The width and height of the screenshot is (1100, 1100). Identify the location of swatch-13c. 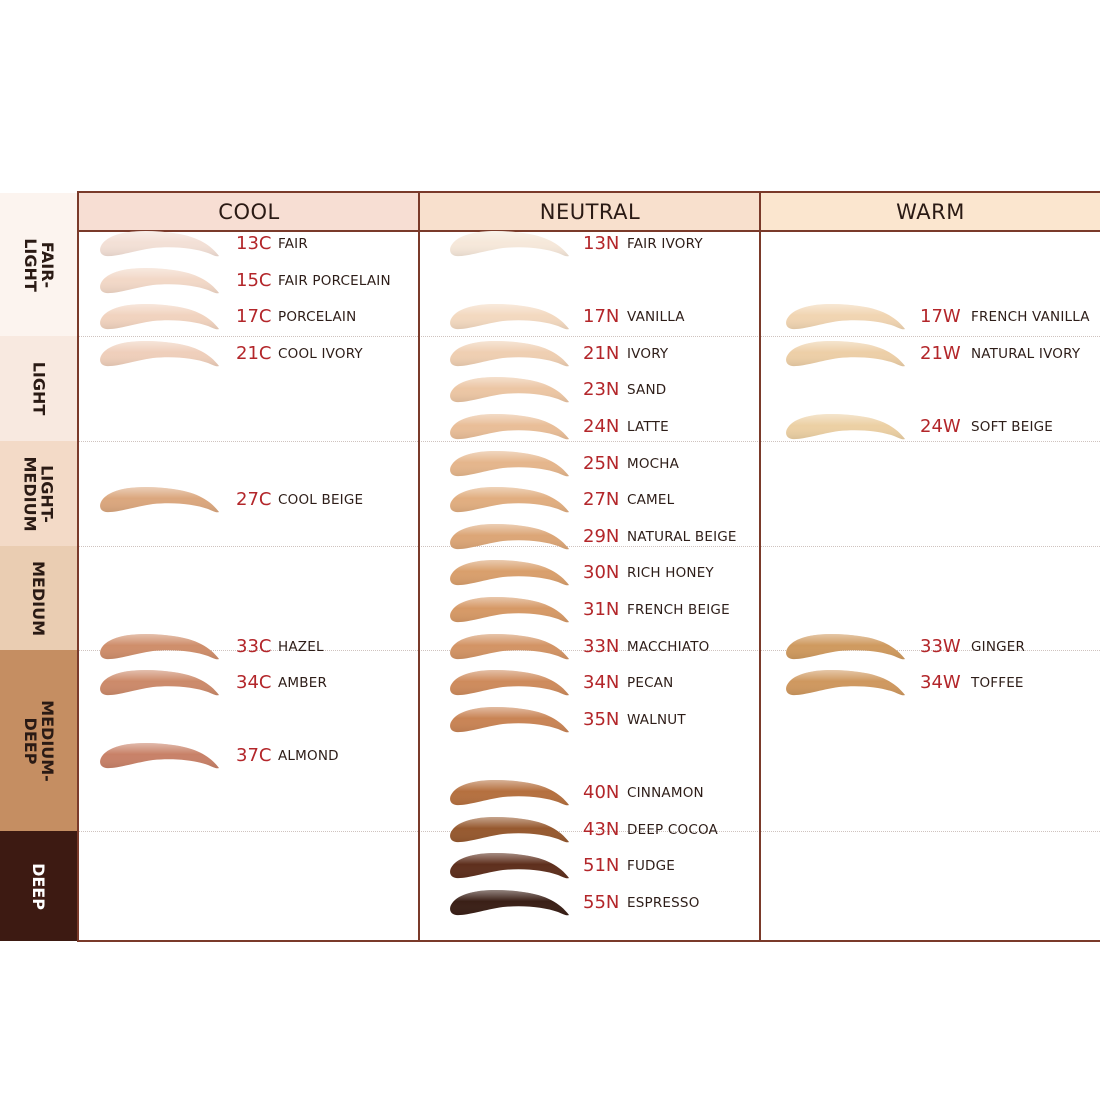
(160, 244).